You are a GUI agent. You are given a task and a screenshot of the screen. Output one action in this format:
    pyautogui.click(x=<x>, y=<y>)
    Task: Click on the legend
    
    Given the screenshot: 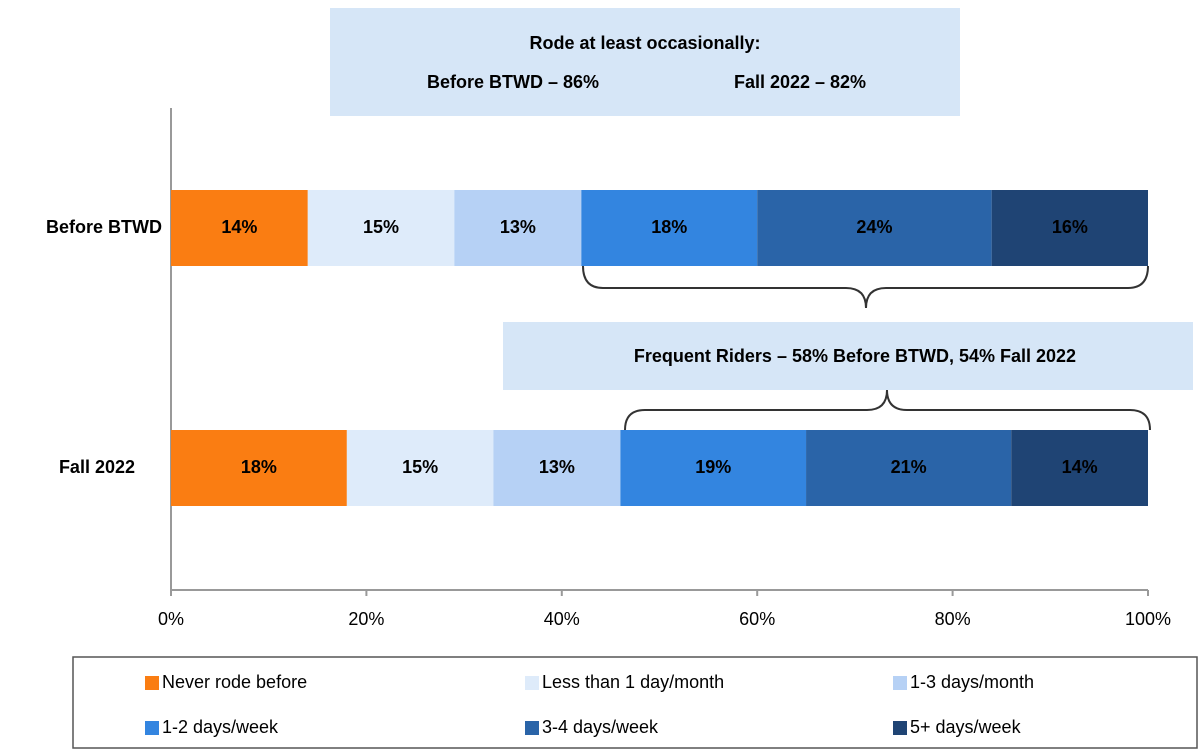 What is the action you would take?
    pyautogui.click(x=635, y=702)
    